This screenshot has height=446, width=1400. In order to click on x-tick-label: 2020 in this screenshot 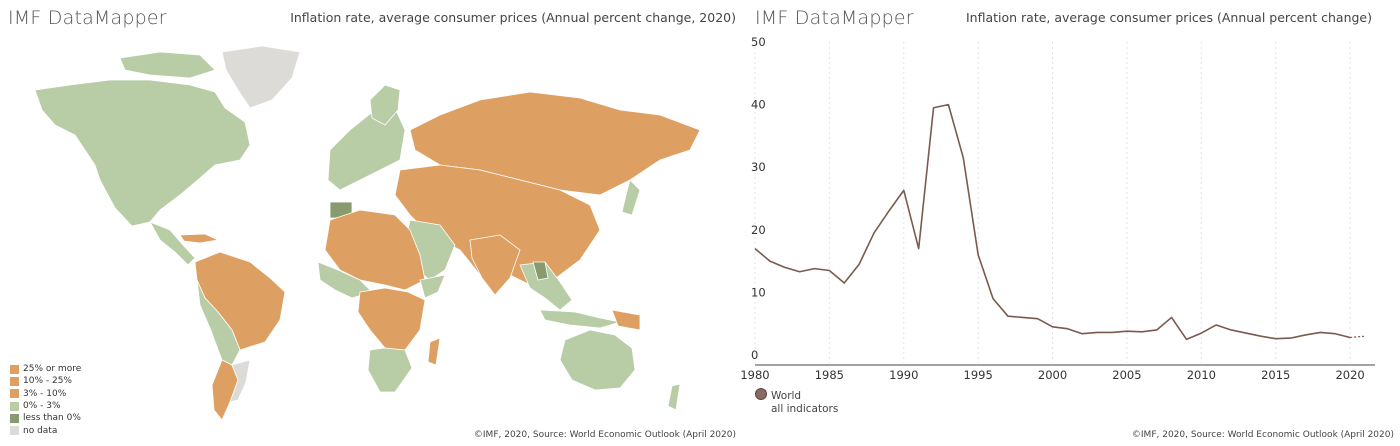, I will do `click(1349, 375)`.